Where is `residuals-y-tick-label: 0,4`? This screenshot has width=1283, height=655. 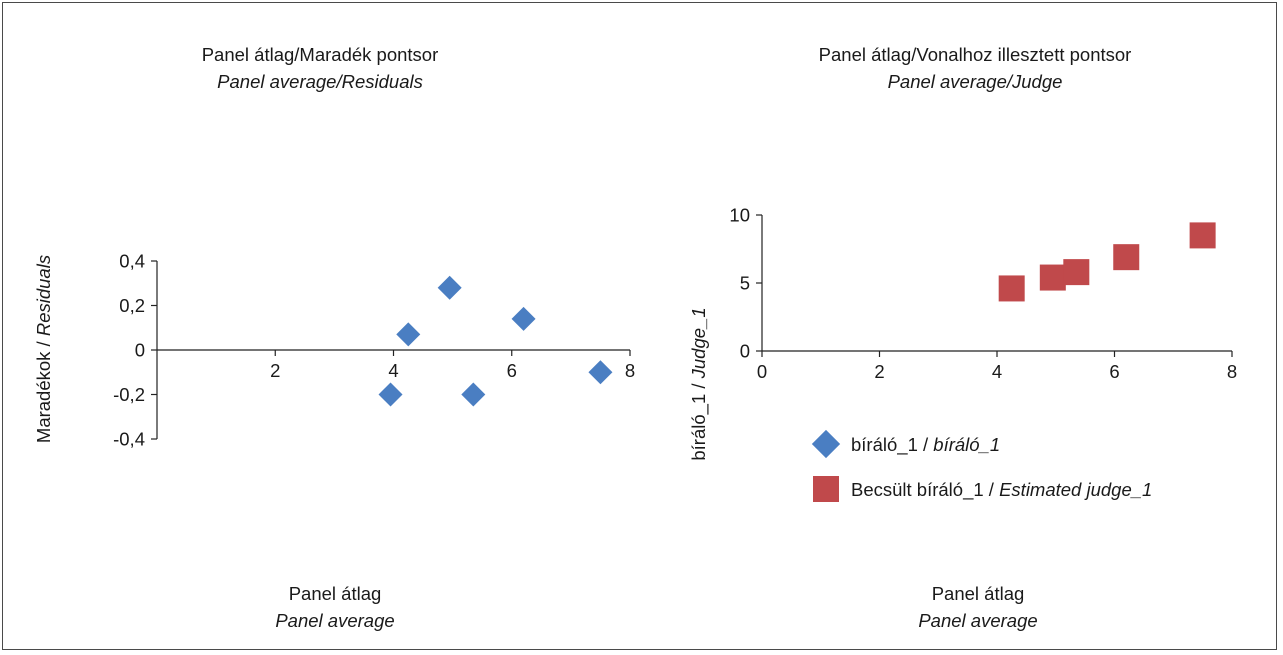 residuals-y-tick-label: 0,4 is located at coordinates (132, 261).